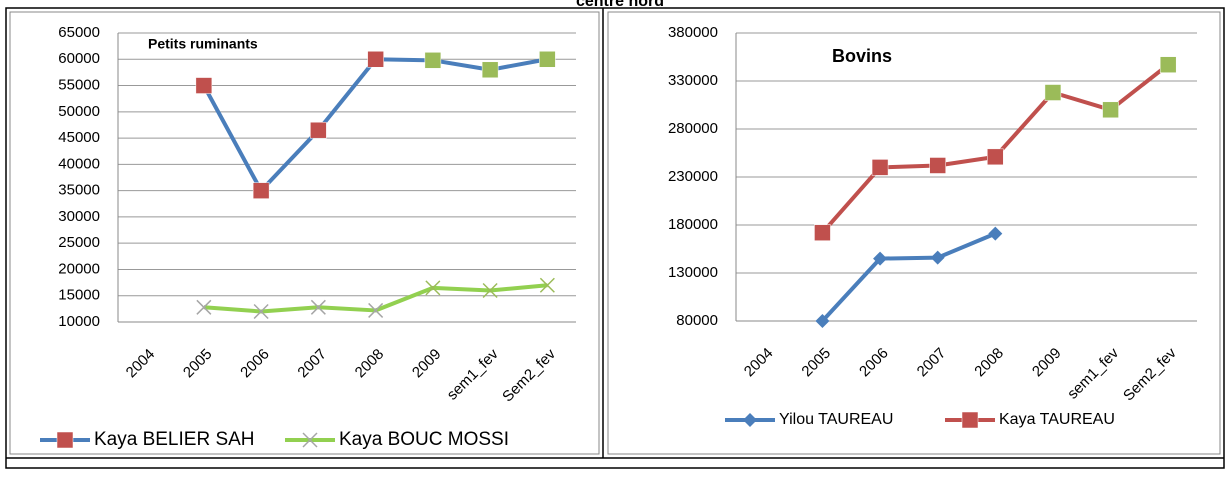  Describe the element at coordinates (693, 128) in the screenshot. I see `y-tick-label: 280000` at that location.